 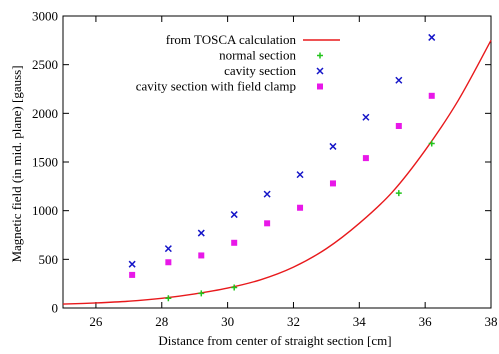 What do you see at coordinates (360, 321) in the screenshot?
I see `x-tick-label-4: 34` at bounding box center [360, 321].